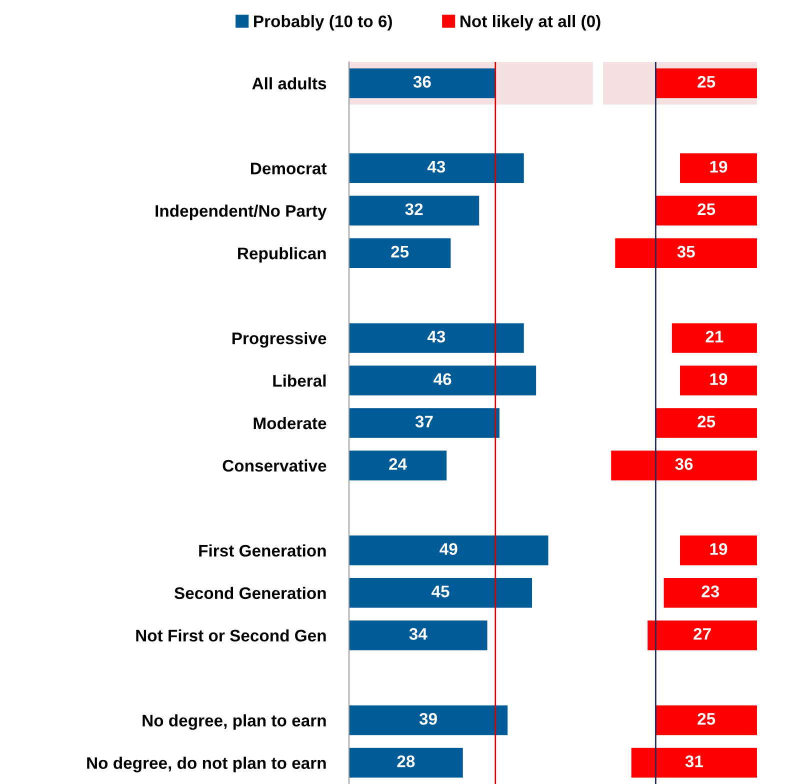  What do you see at coordinates (231, 635) in the screenshot?
I see `y-tick-label: Not First or Second Gen` at bounding box center [231, 635].